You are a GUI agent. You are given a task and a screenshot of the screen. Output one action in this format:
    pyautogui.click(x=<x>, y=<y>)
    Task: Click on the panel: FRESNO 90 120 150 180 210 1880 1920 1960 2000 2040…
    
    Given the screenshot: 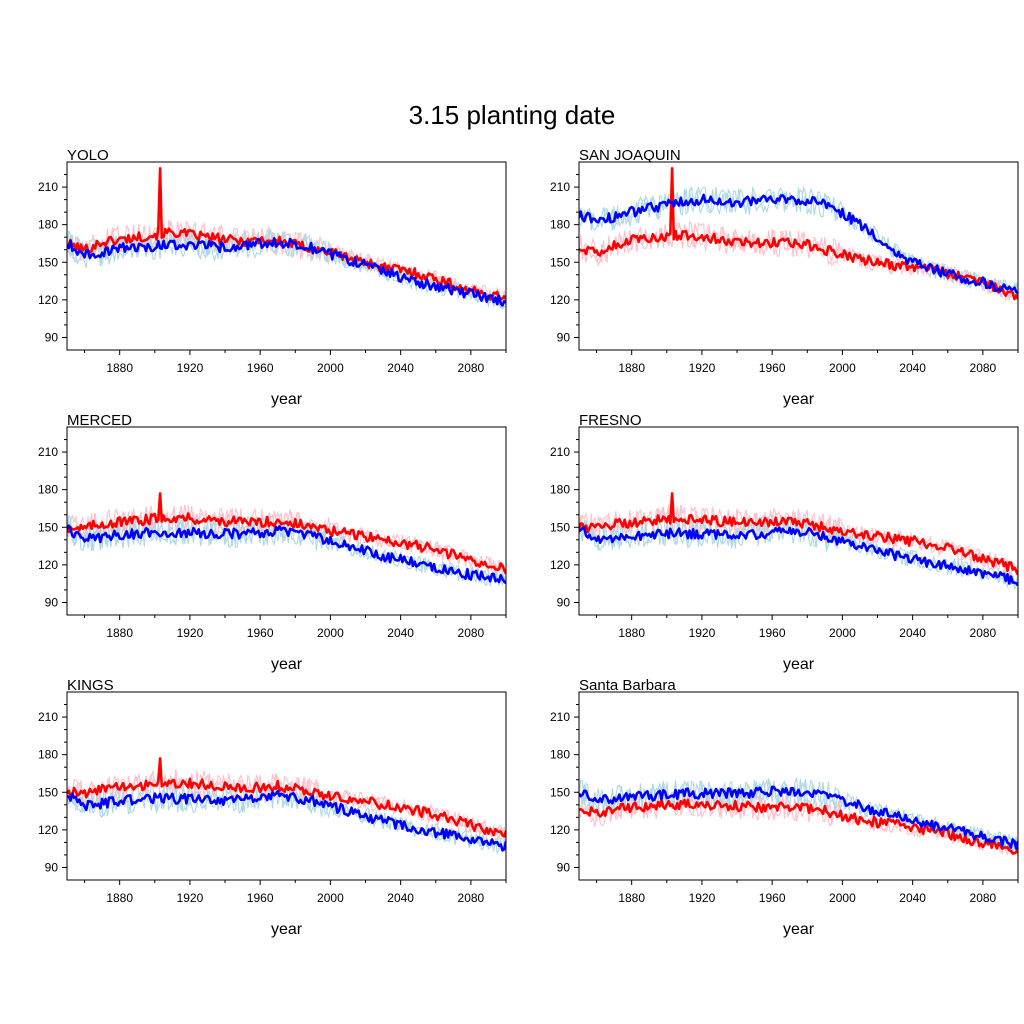 What is the action you would take?
    pyautogui.click(x=784, y=542)
    